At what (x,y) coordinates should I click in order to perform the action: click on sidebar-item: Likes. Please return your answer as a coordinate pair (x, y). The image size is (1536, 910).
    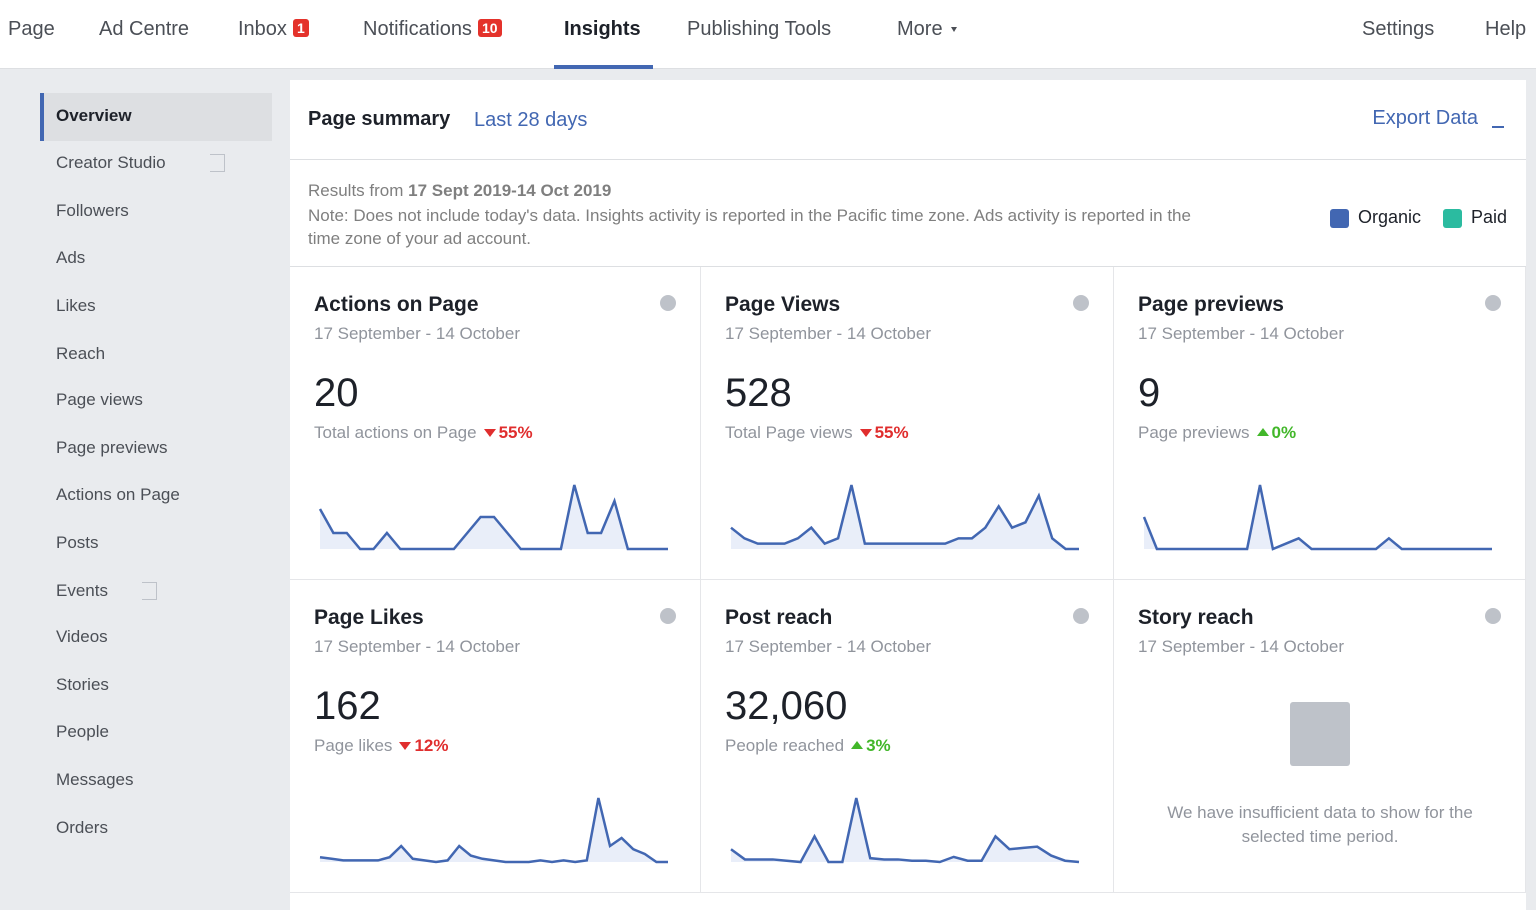
    Looking at the image, I should click on (76, 305).